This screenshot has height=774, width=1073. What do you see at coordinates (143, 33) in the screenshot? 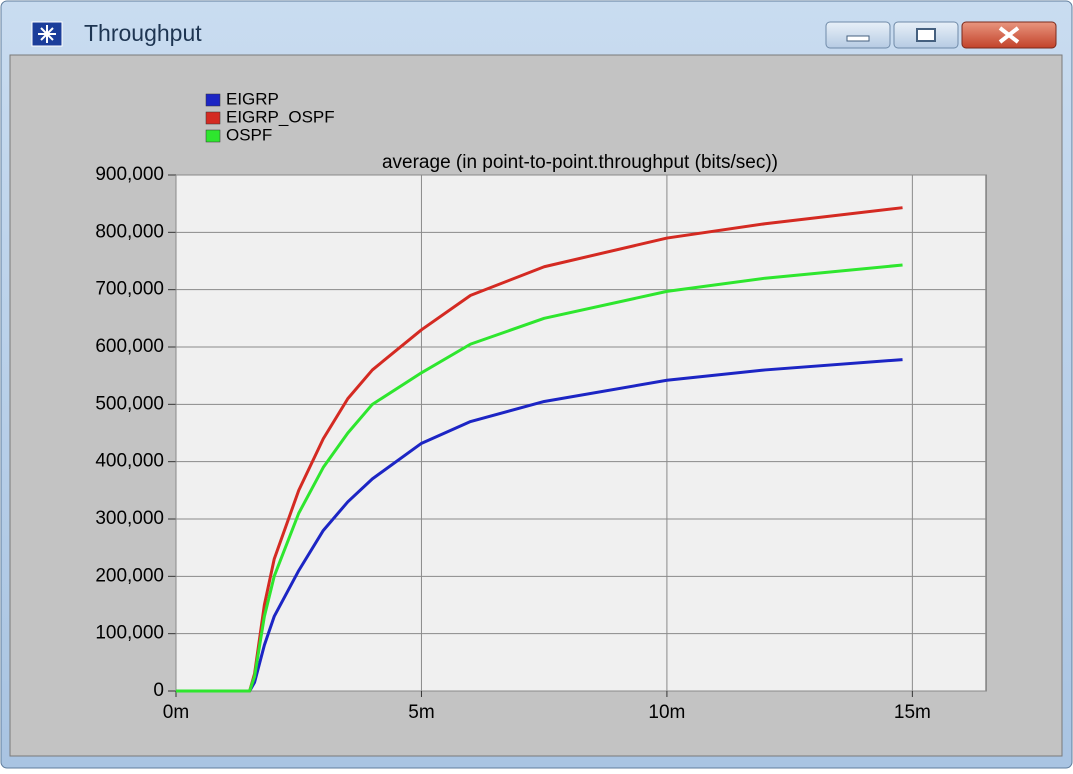
I see `window-title: Throughput` at bounding box center [143, 33].